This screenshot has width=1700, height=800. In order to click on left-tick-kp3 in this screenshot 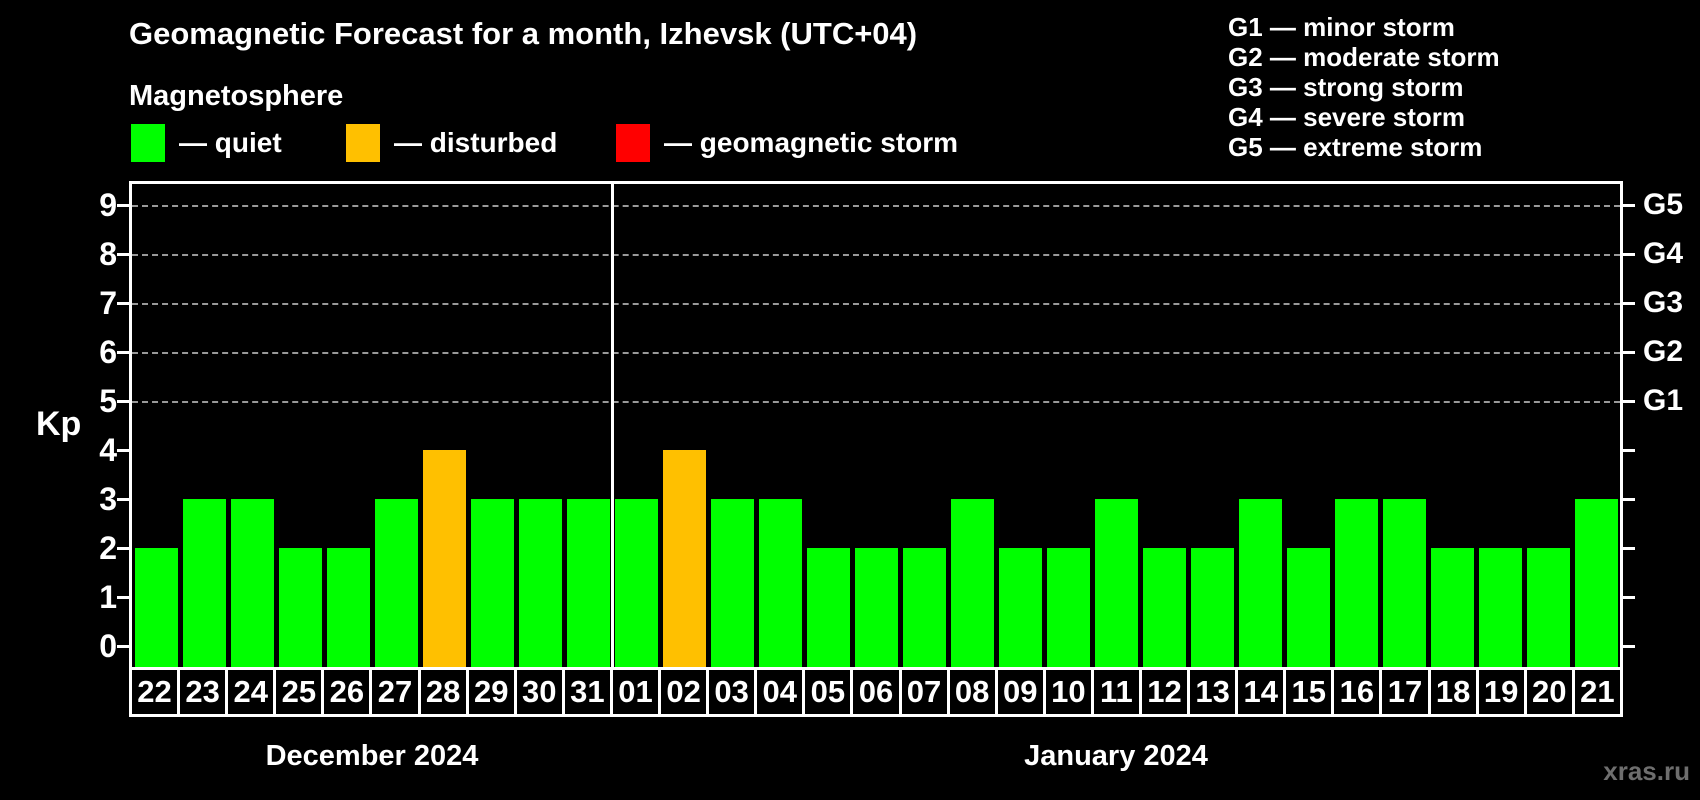, I will do `click(123, 499)`.